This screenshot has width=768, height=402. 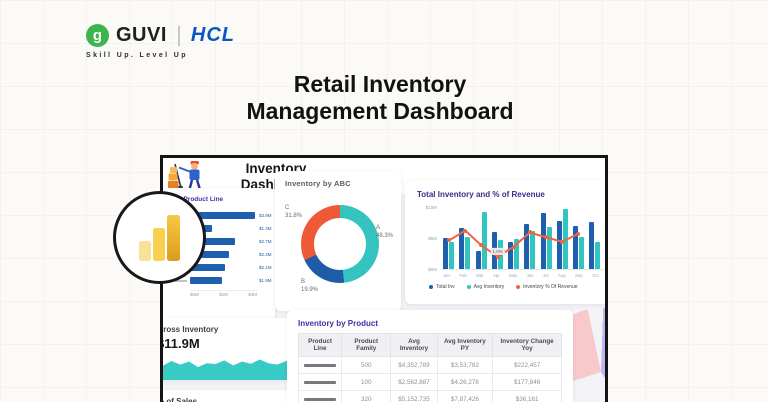 I want to click on bar-value-label: $1.9M, so click(x=265, y=280).